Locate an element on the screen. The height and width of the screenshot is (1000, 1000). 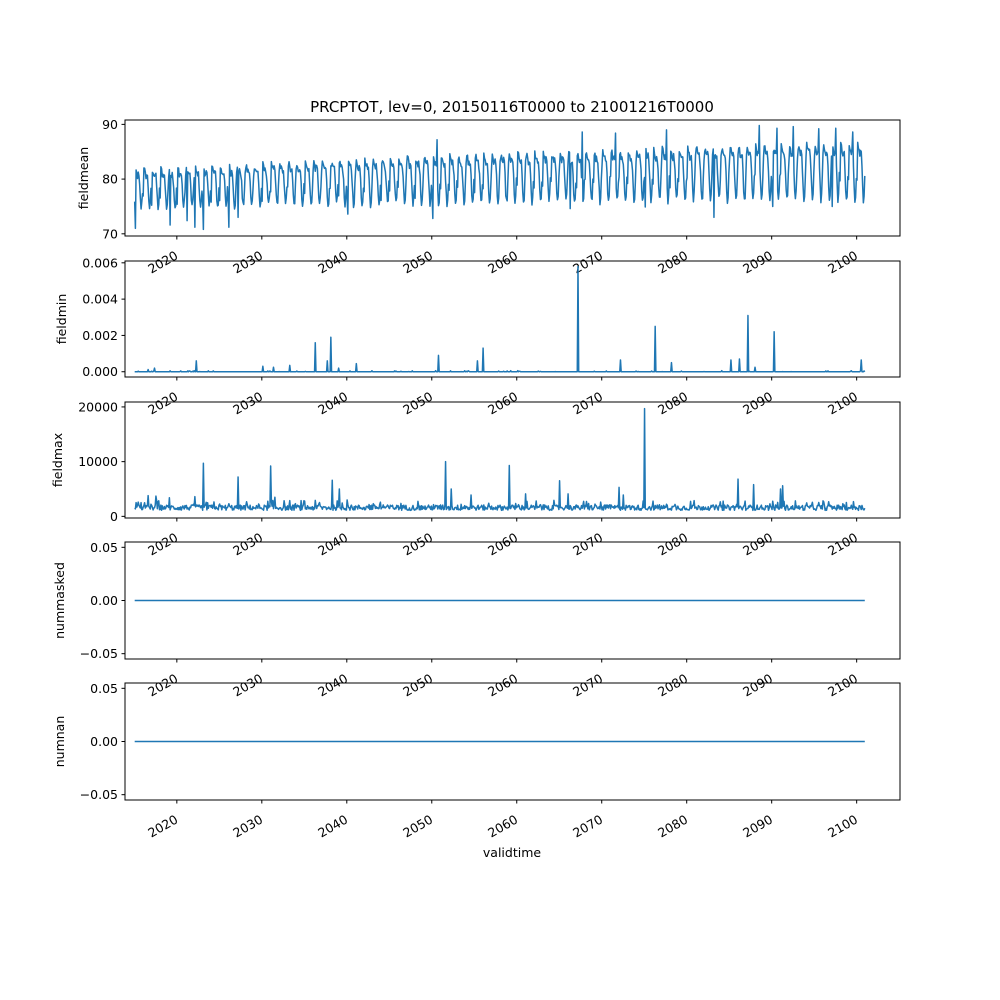
fieldmin-y-axis-label: fieldmin is located at coordinates (61, 319).